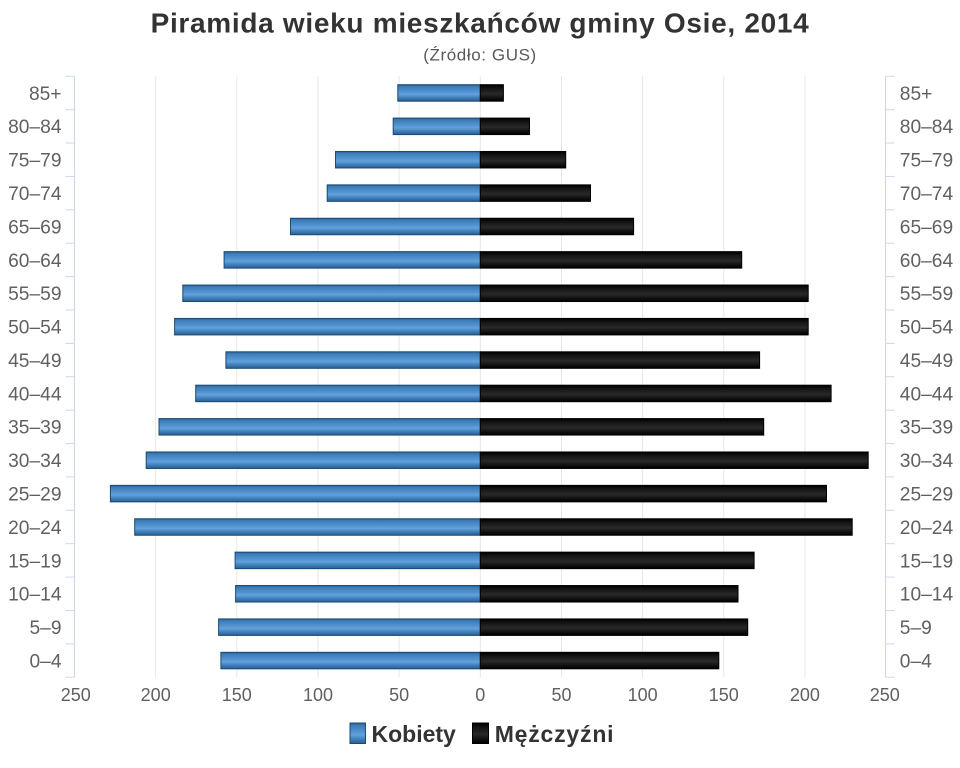 This screenshot has width=960, height=768. Describe the element at coordinates (480, 55) in the screenshot. I see `svg-text: (Źródło: GUS)` at that location.